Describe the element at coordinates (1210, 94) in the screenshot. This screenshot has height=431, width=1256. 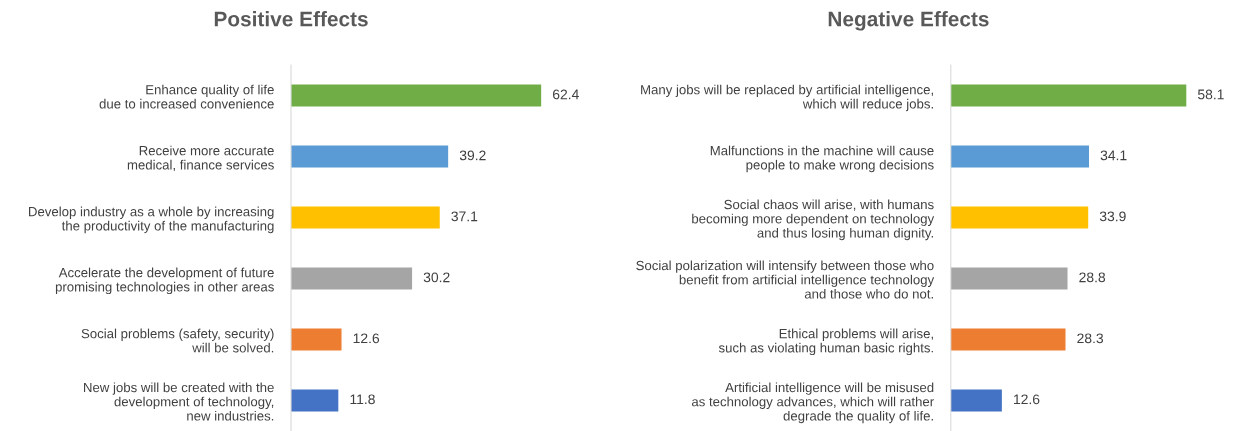
I see `data-label: 58.1` at that location.